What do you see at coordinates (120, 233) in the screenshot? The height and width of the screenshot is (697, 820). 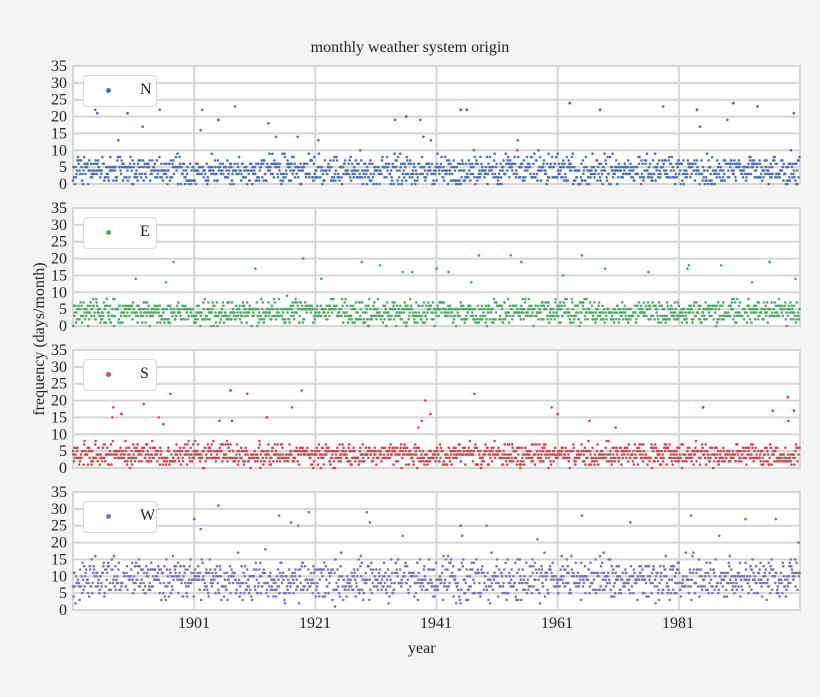 I see `legend-e: E` at bounding box center [120, 233].